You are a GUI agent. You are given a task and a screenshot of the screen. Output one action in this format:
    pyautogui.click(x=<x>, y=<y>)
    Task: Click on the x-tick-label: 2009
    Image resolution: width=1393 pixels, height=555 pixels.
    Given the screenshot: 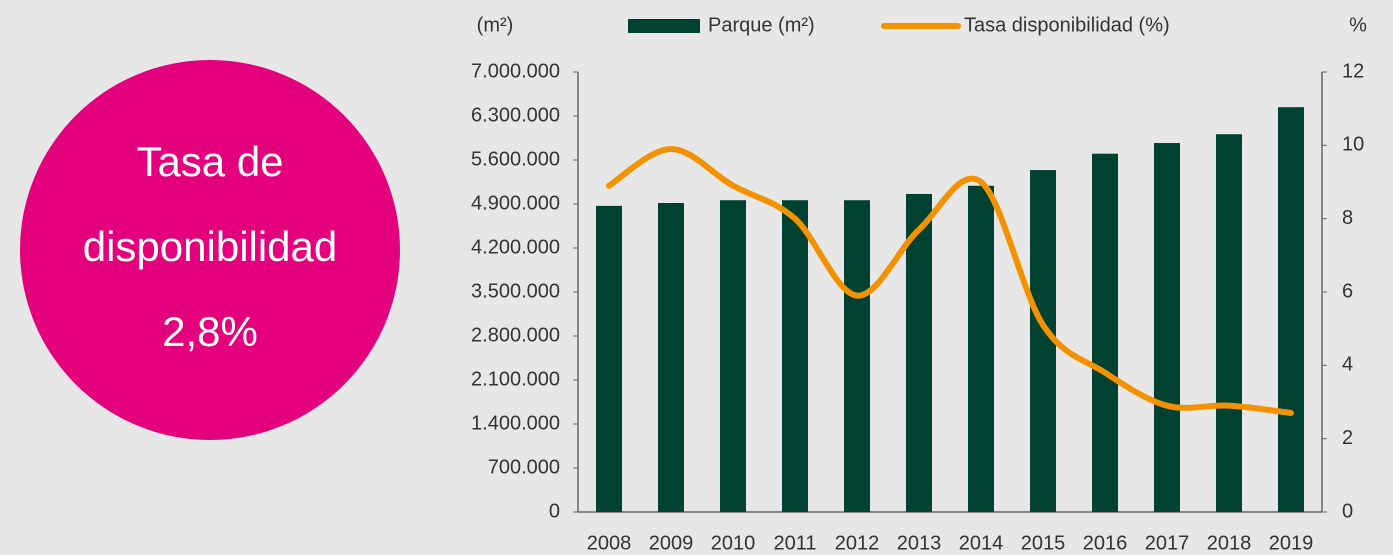 What is the action you would take?
    pyautogui.click(x=671, y=543)
    